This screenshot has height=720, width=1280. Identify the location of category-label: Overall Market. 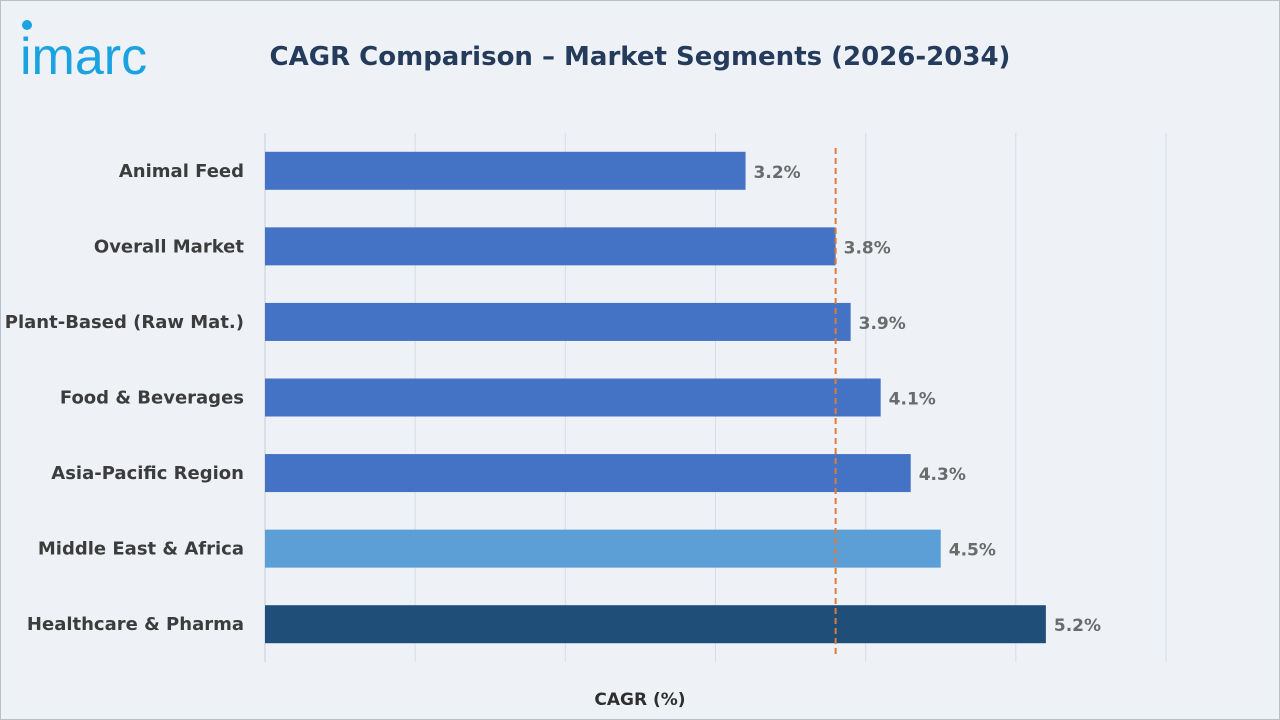
(169, 246).